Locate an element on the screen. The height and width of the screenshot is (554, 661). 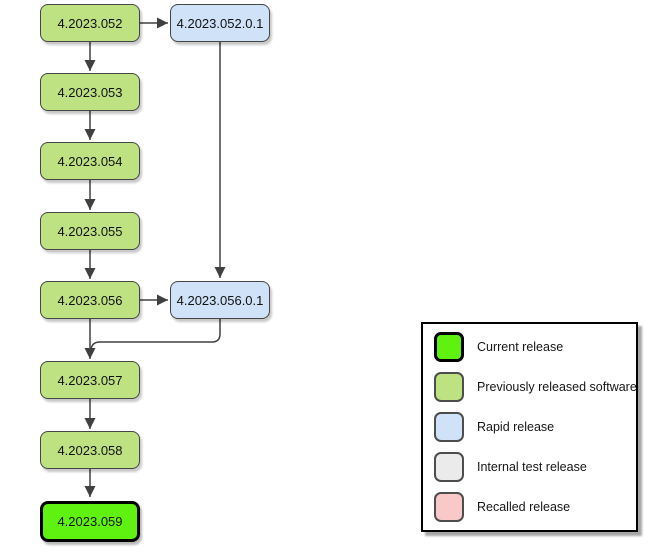
node-label: 4.2023.052 is located at coordinates (90, 23).